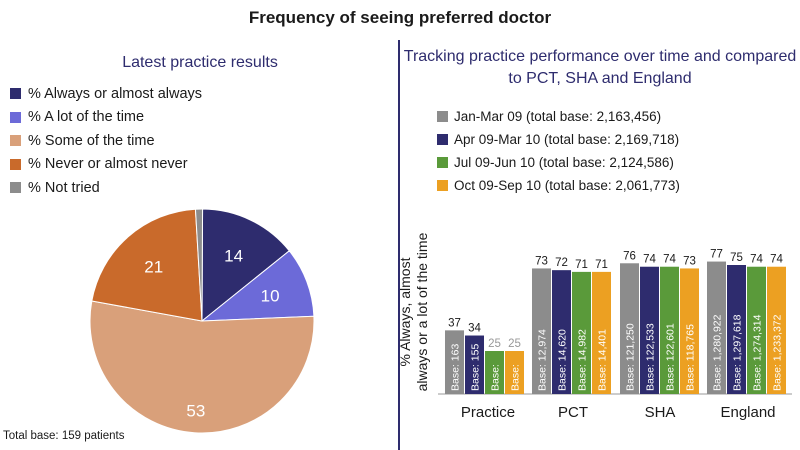  I want to click on legend-label: % A lot of the time, so click(86, 117).